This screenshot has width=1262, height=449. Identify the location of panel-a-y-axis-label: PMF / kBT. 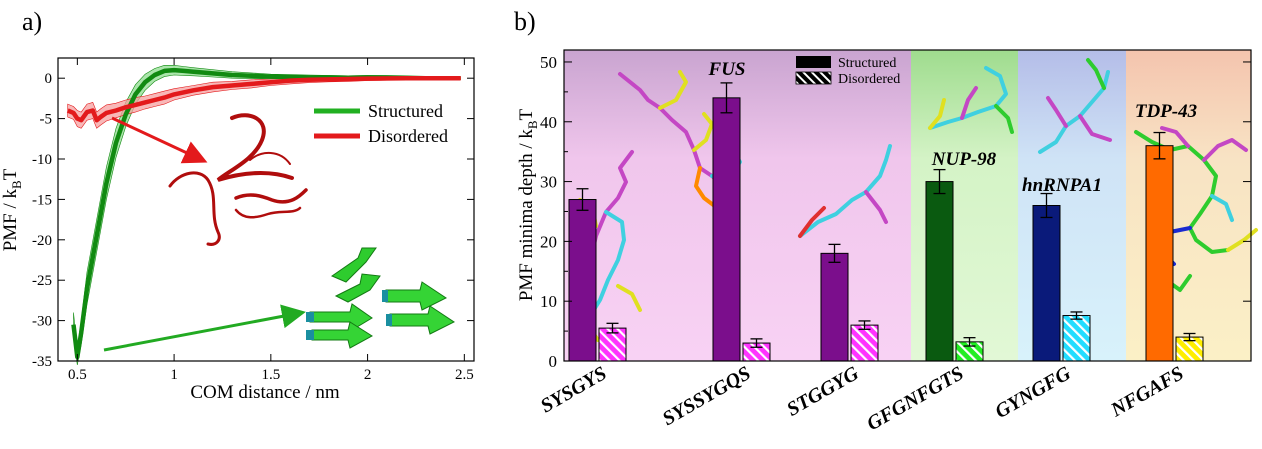
(12, 209).